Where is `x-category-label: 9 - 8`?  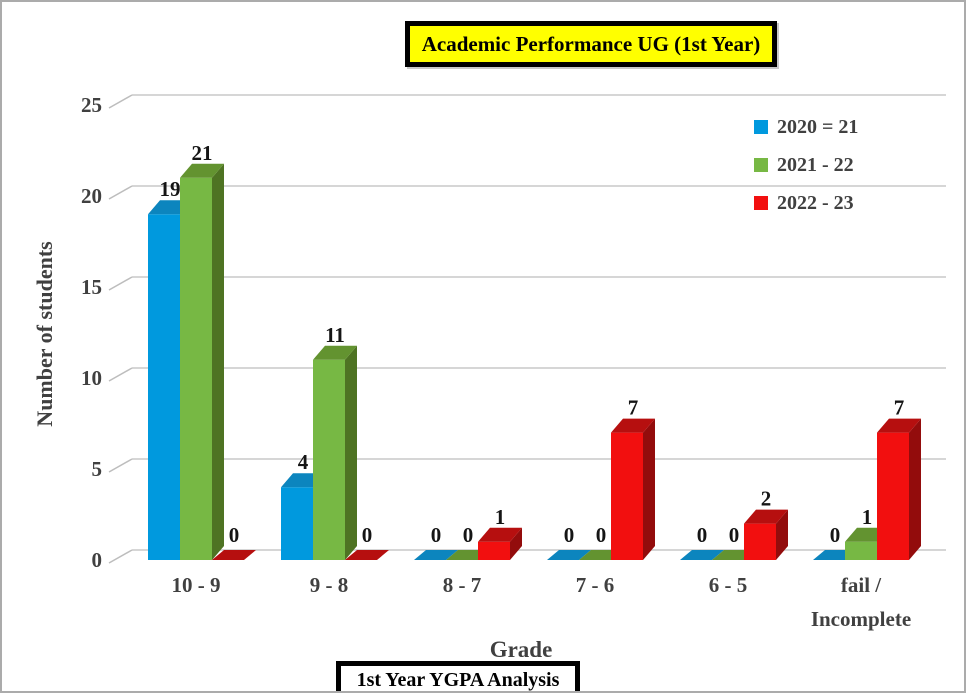
x-category-label: 9 - 8 is located at coordinates (329, 585).